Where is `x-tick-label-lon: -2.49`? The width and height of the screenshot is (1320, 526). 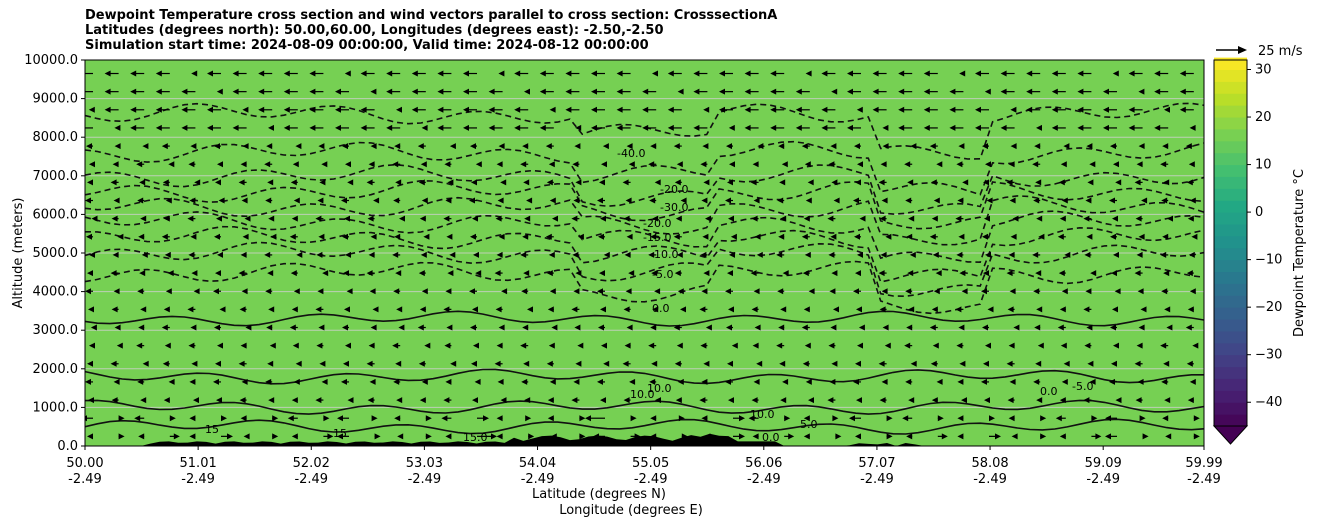 x-tick-label-lon: -2.49 is located at coordinates (877, 479).